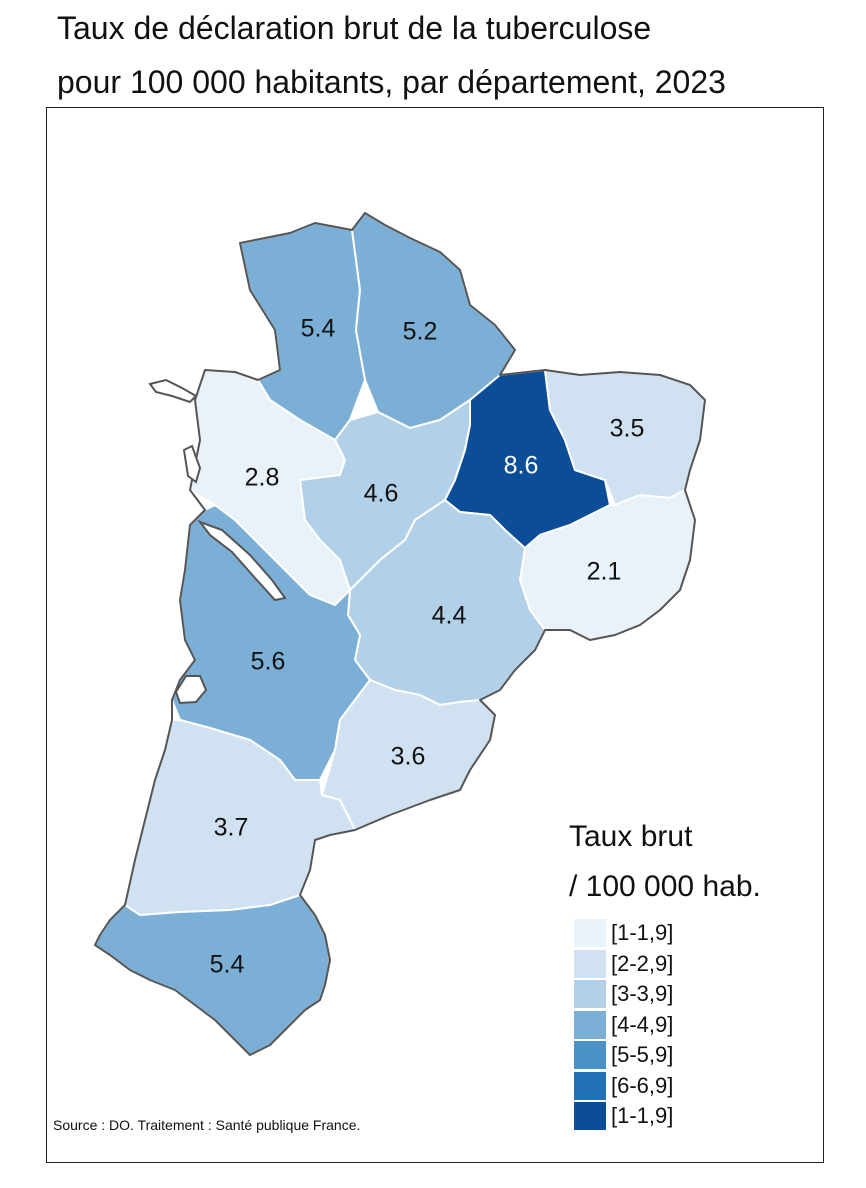  Describe the element at coordinates (521, 466) in the screenshot. I see `value-label-haute-vienne: 8.6` at that location.